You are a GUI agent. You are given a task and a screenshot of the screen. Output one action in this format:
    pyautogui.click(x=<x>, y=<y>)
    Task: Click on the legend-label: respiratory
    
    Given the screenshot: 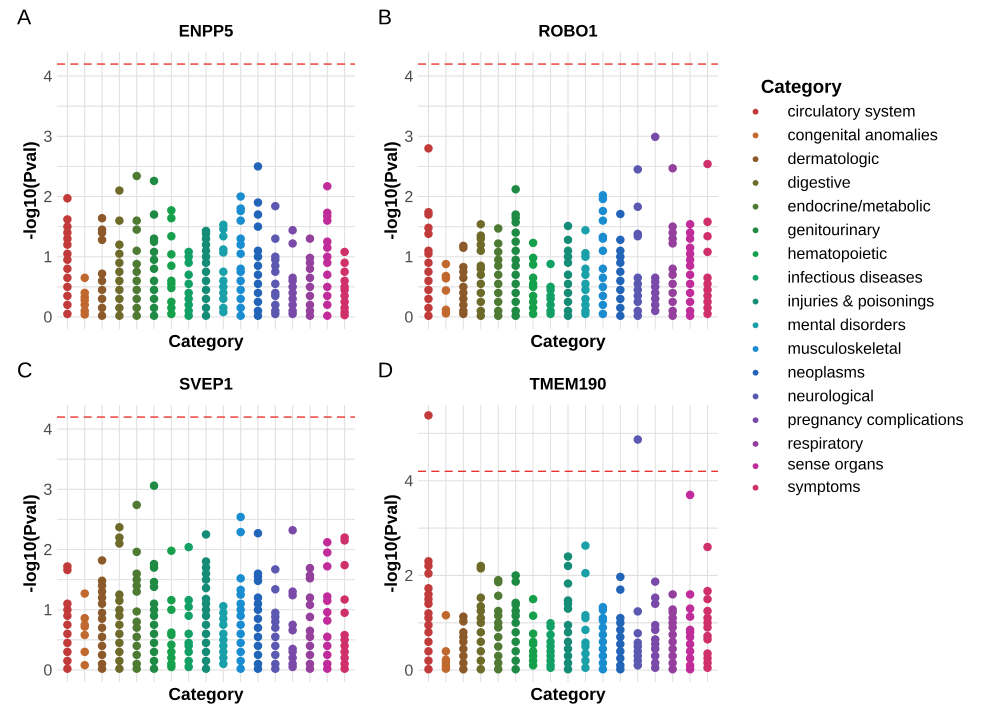 What is the action you would take?
    pyautogui.click(x=826, y=444)
    